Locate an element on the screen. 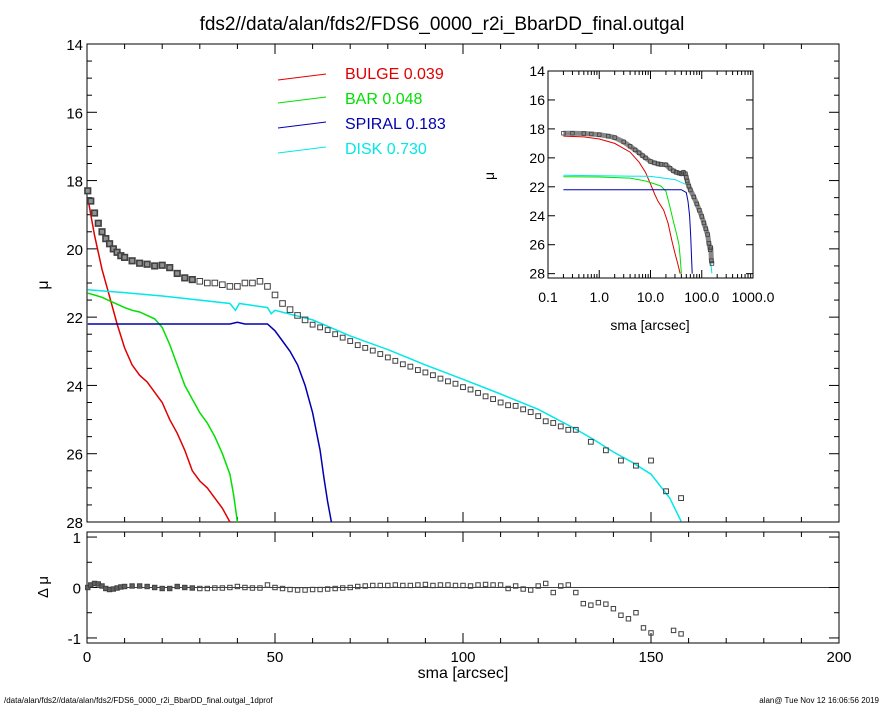 This screenshot has width=885, height=708. inset-series-bar is located at coordinates (622, 225).